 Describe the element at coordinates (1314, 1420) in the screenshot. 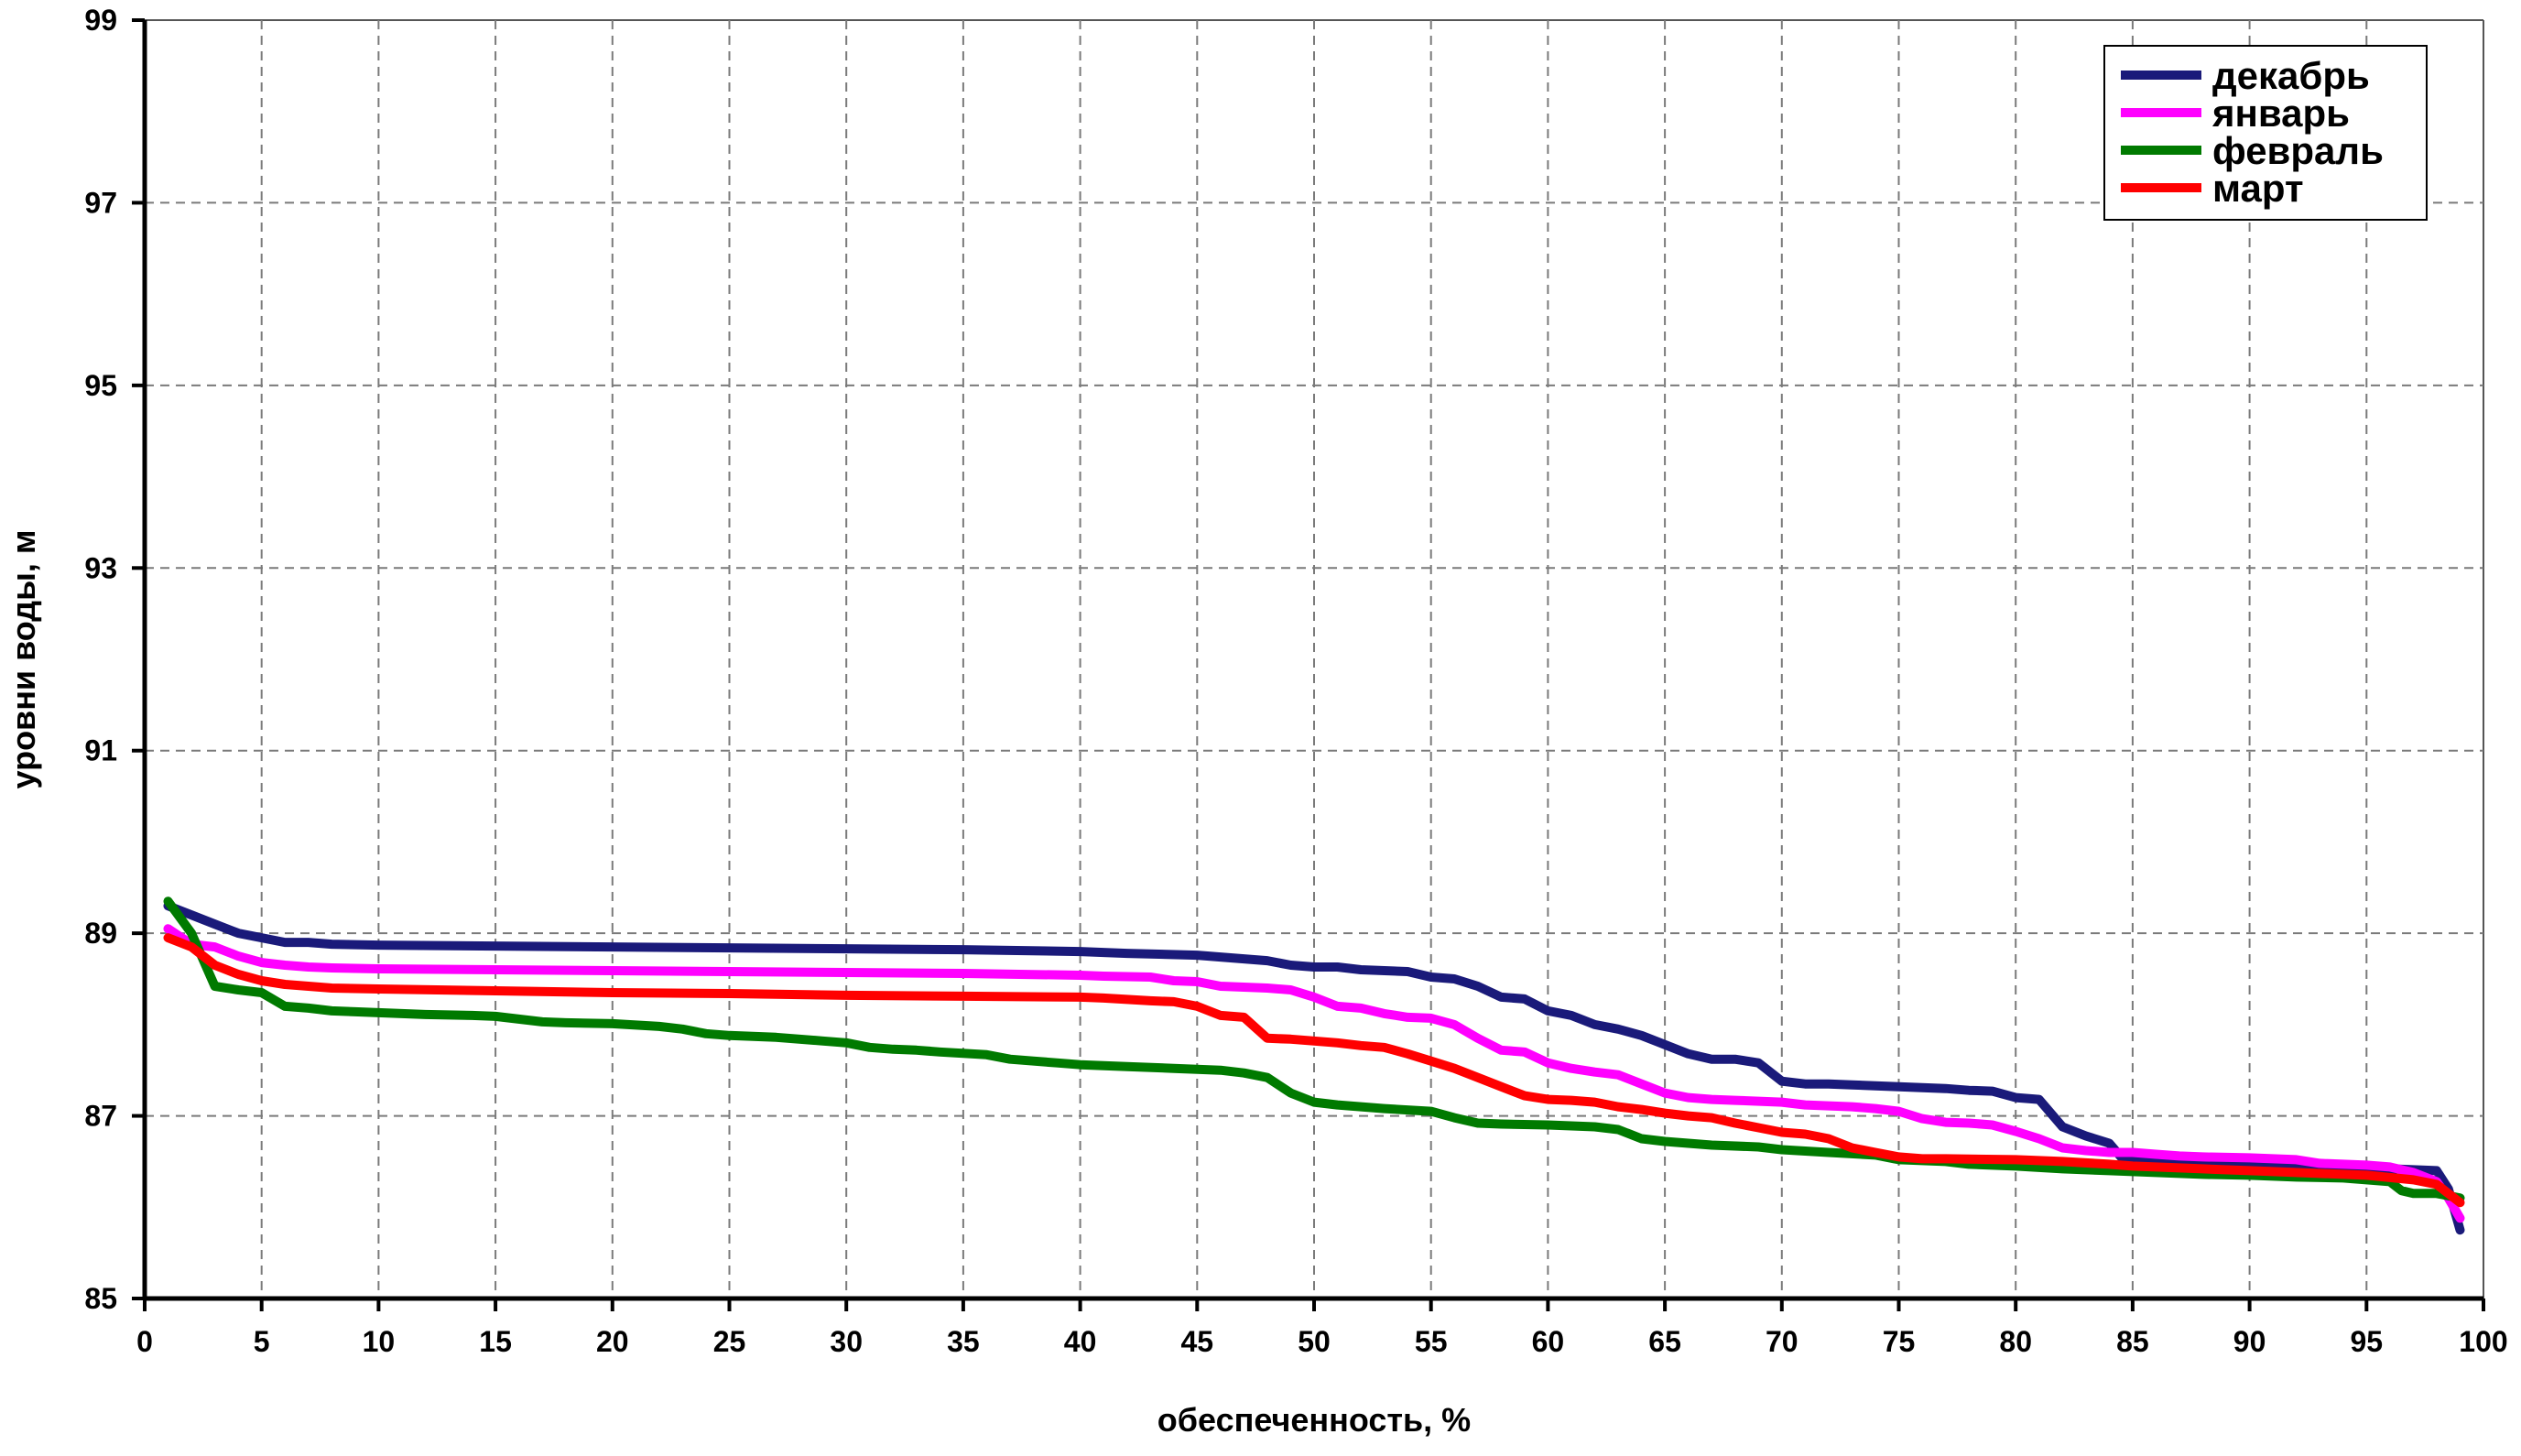

I see `x-axis-title: обеспеченность, %` at that location.